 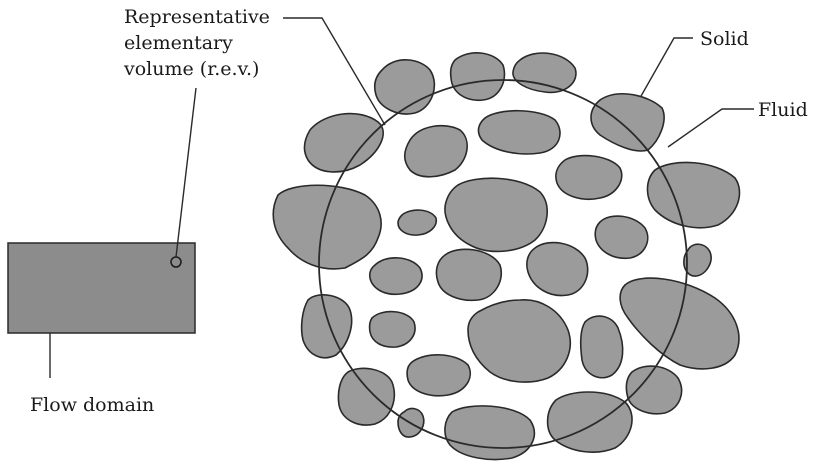 I want to click on fluid-label: Fluid, so click(x=783, y=110).